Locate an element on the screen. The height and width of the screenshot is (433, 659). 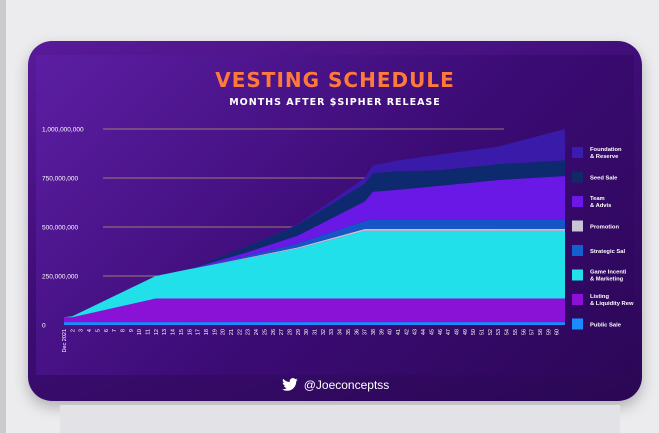
y-tick-label: 1,000,000,000 is located at coordinates (63, 130).